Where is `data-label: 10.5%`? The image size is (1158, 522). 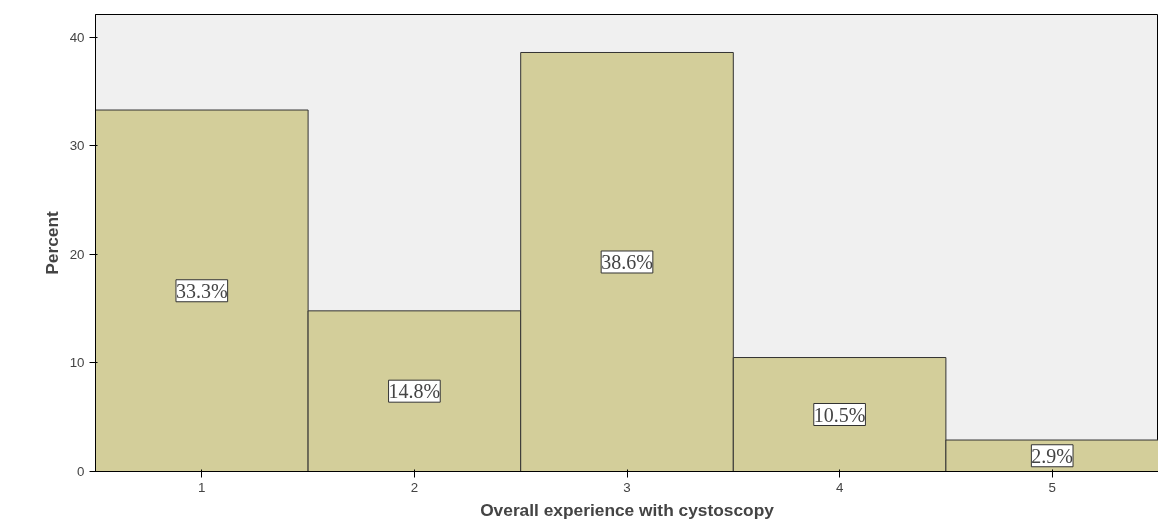
data-label: 10.5% is located at coordinates (839, 414).